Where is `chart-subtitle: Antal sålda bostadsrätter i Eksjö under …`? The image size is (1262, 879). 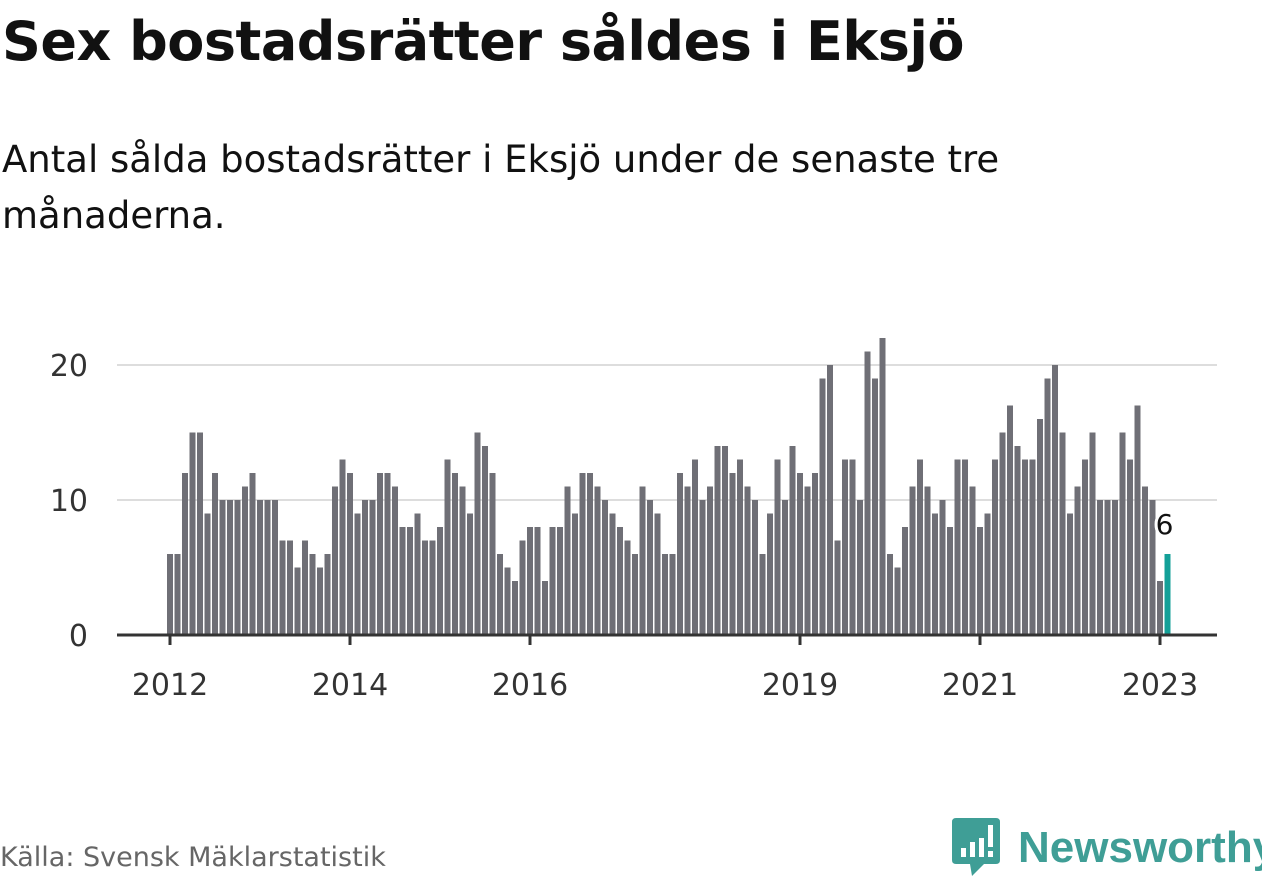 chart-subtitle: Antal sålda bostadsrätter i Eksjö under … is located at coordinates (501, 187).